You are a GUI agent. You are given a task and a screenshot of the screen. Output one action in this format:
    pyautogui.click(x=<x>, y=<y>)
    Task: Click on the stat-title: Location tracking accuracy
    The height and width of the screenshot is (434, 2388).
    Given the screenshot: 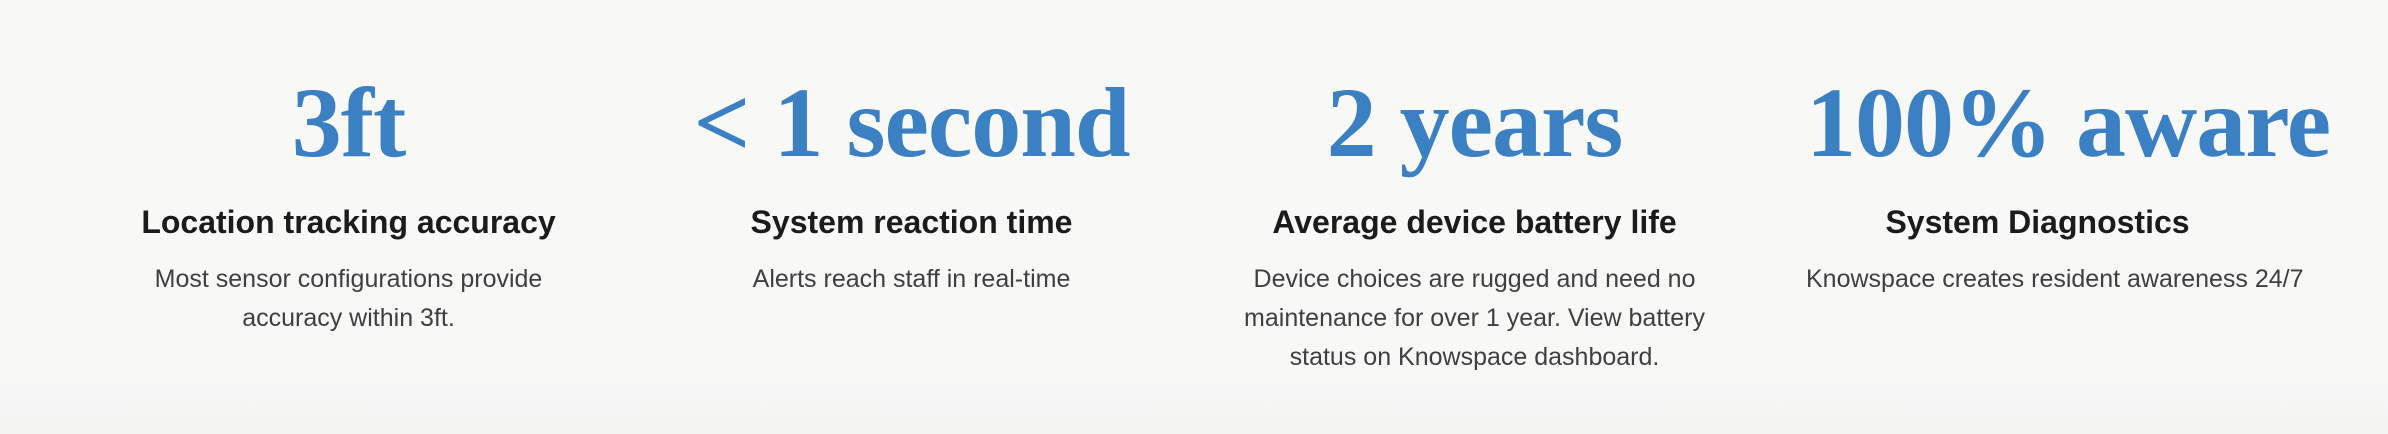 What is the action you would take?
    pyautogui.click(x=348, y=222)
    